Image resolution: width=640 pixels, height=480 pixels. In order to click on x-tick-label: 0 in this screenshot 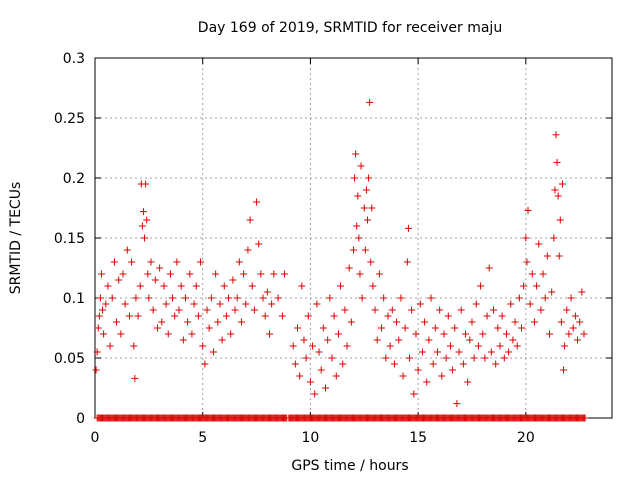, I will do `click(95, 438)`.